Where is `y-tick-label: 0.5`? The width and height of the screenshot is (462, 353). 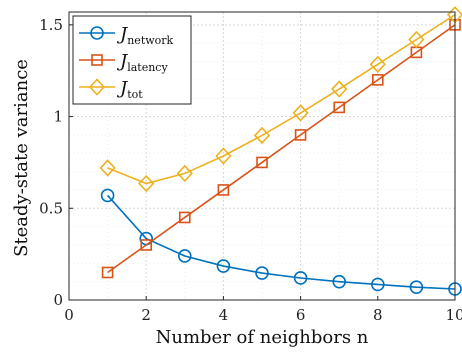 y-tick-label: 0.5 is located at coordinates (51, 208).